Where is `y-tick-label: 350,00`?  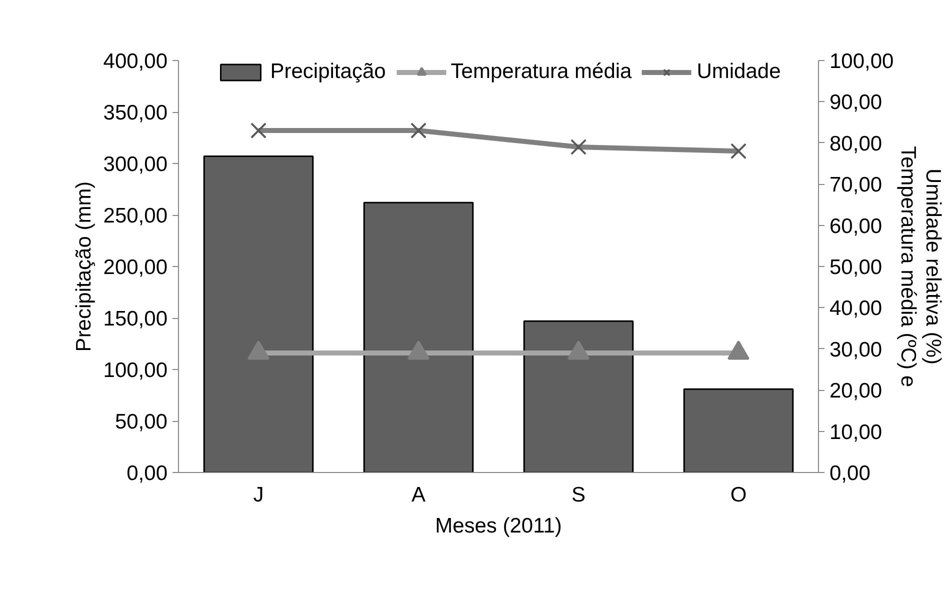
y-tick-label: 350,00 is located at coordinates (135, 113).